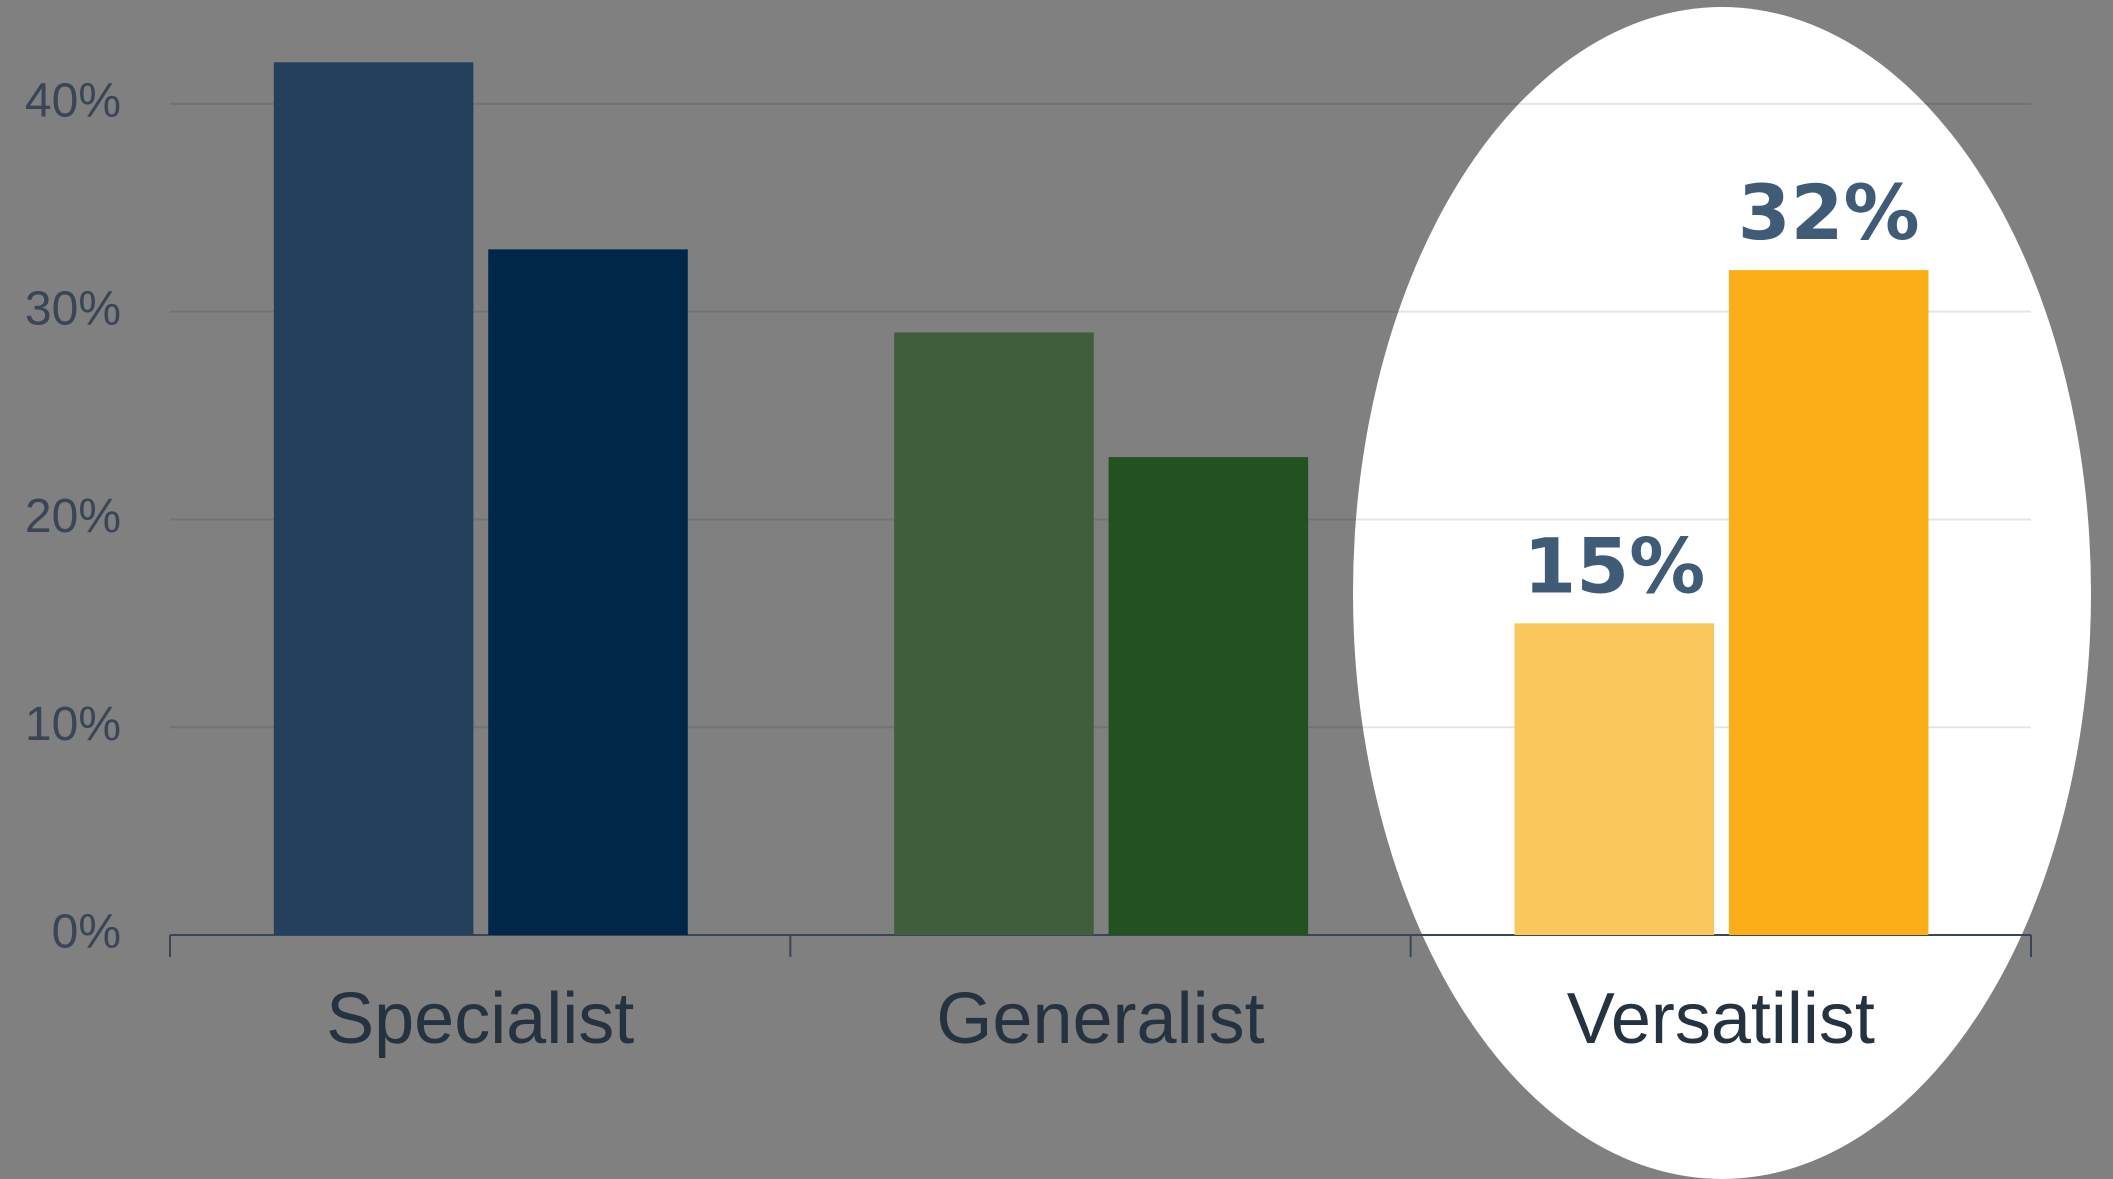 Image resolution: width=2113 pixels, height=1179 pixels. I want to click on y-tick-label: 40%, so click(73, 101).